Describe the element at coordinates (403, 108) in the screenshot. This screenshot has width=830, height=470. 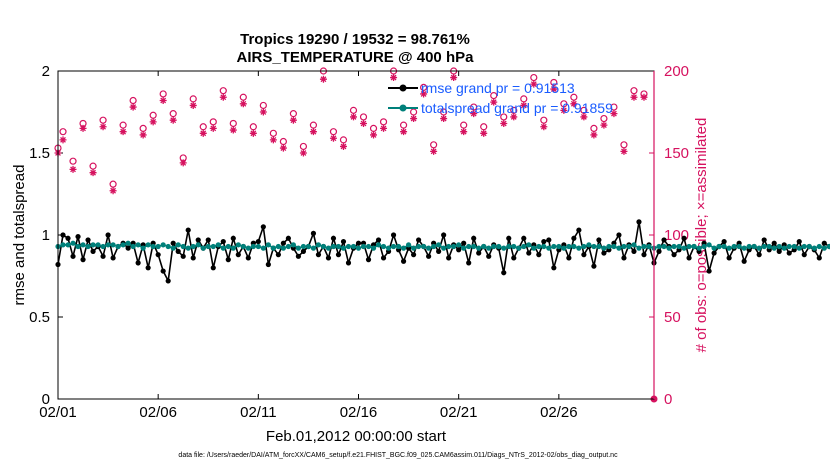
I see `legend-spread-marker` at that location.